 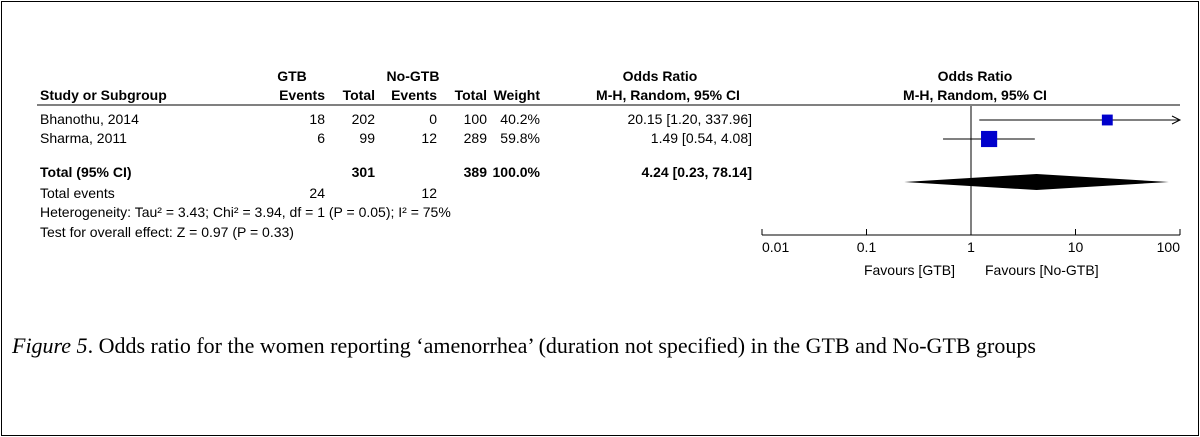 What do you see at coordinates (367, 138) in the screenshot?
I see `table-cell: 99` at bounding box center [367, 138].